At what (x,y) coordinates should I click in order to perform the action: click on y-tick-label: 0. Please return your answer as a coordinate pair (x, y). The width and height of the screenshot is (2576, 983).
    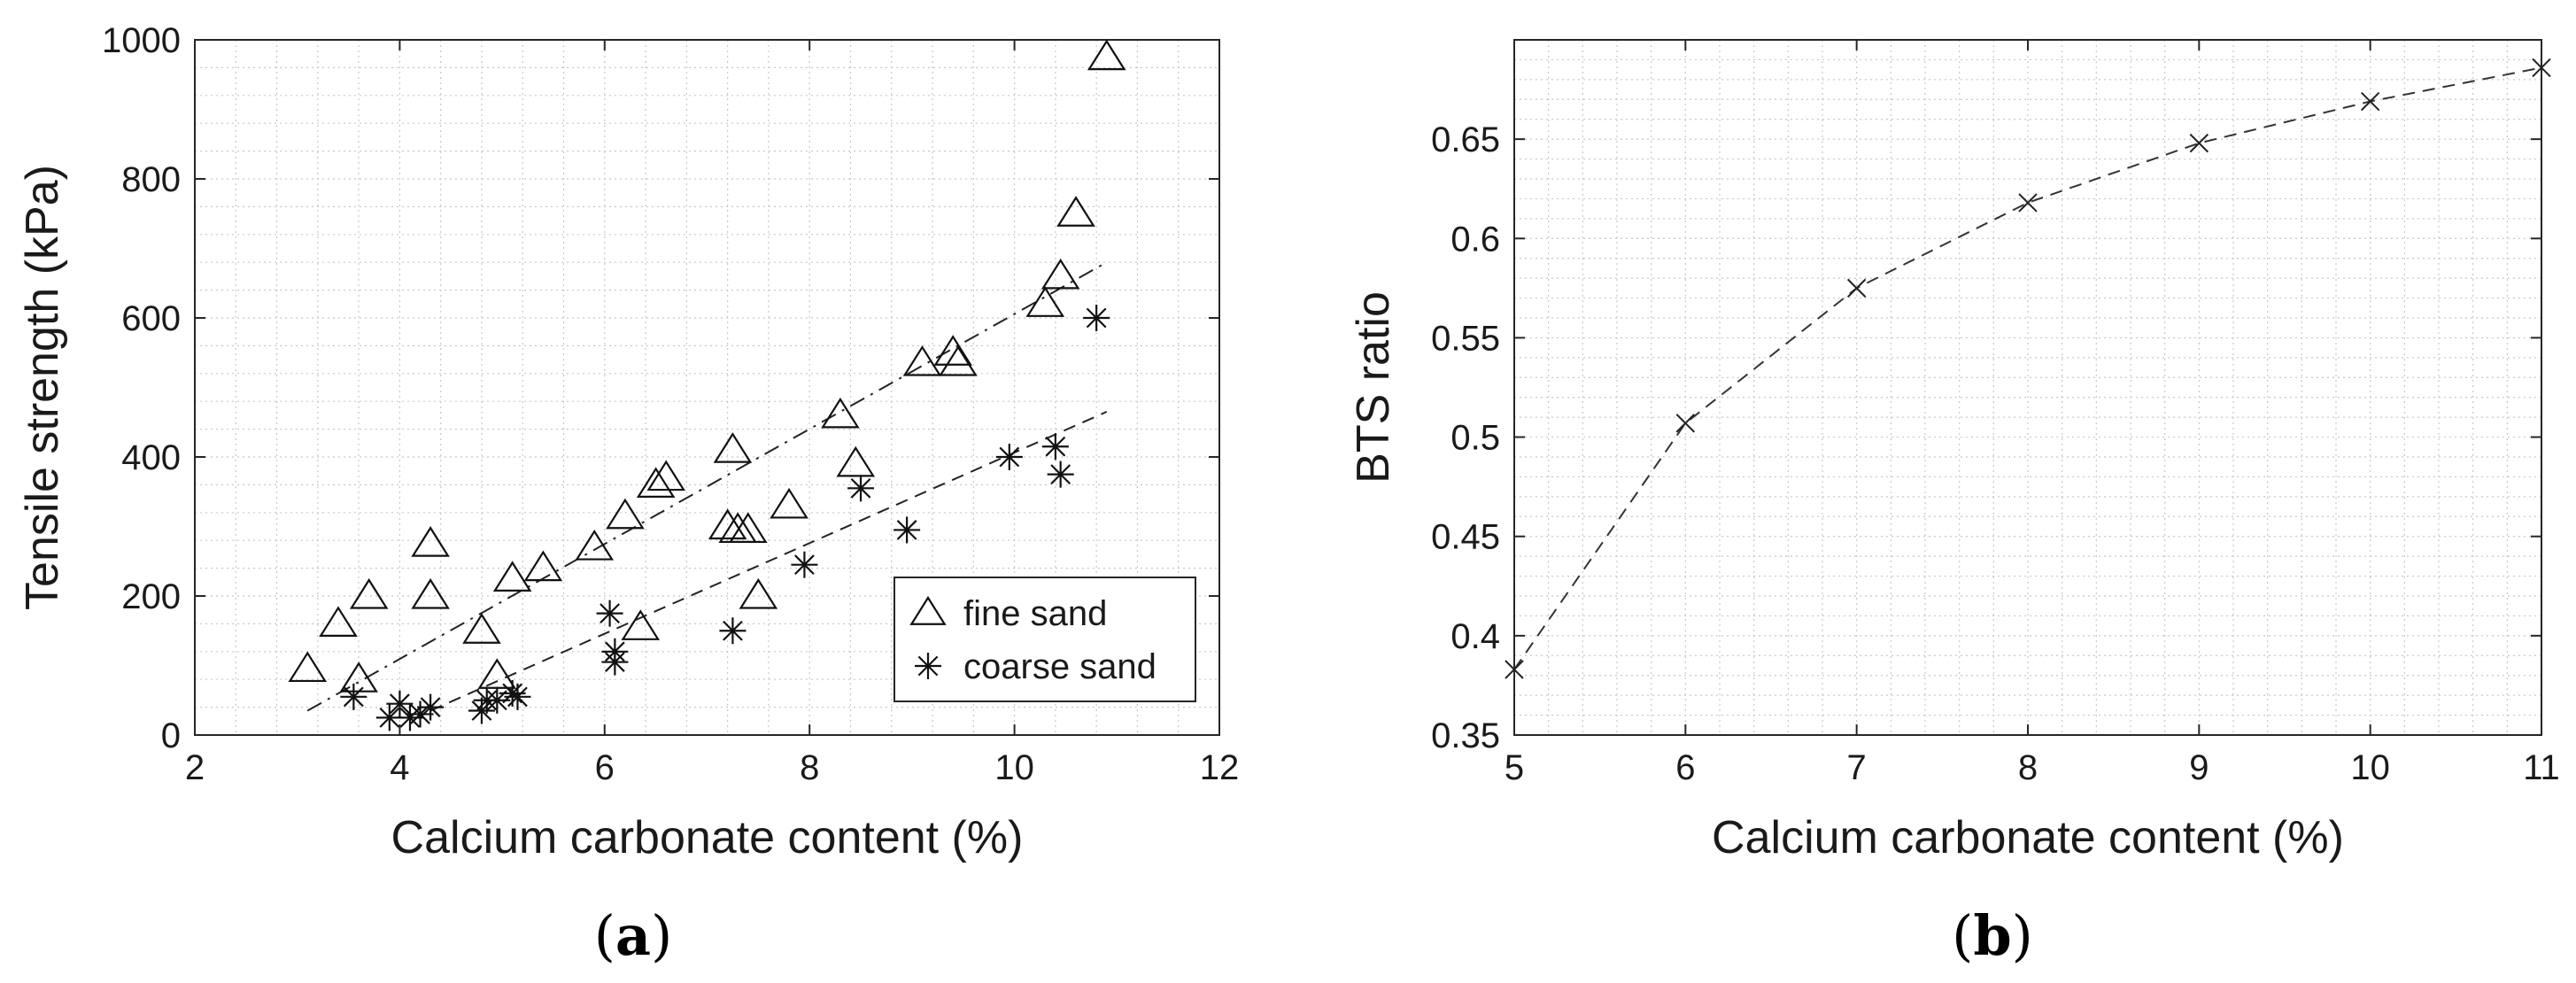
    Looking at the image, I should click on (171, 735).